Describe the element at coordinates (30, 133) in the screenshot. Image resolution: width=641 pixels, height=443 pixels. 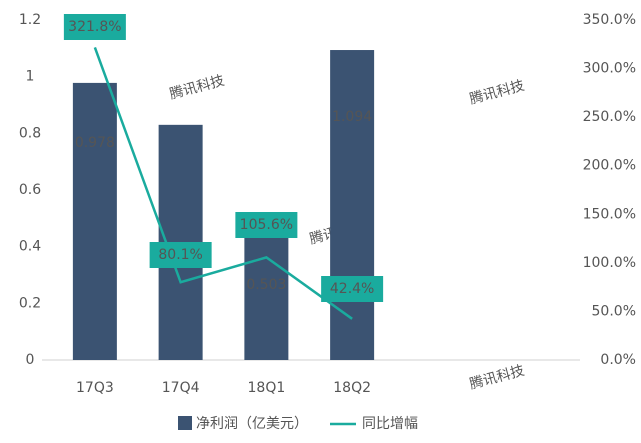
I see `y-tick-label: 0.8` at that location.